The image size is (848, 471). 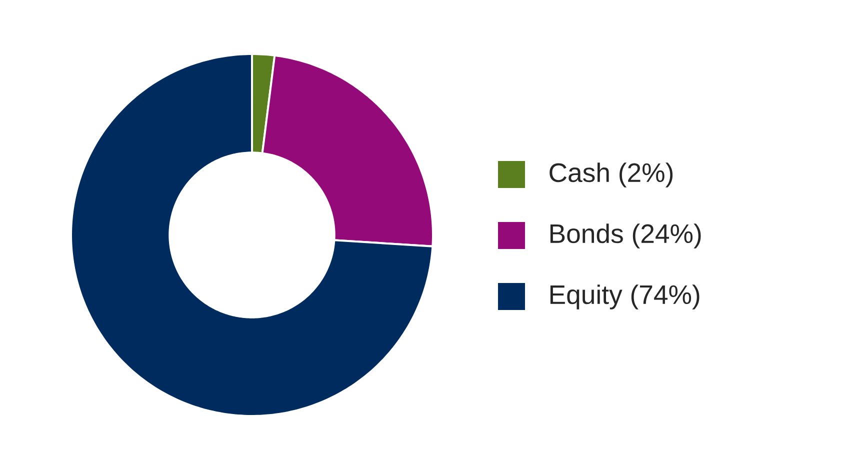 I want to click on legend-label: Bonds (24%), so click(x=625, y=236).